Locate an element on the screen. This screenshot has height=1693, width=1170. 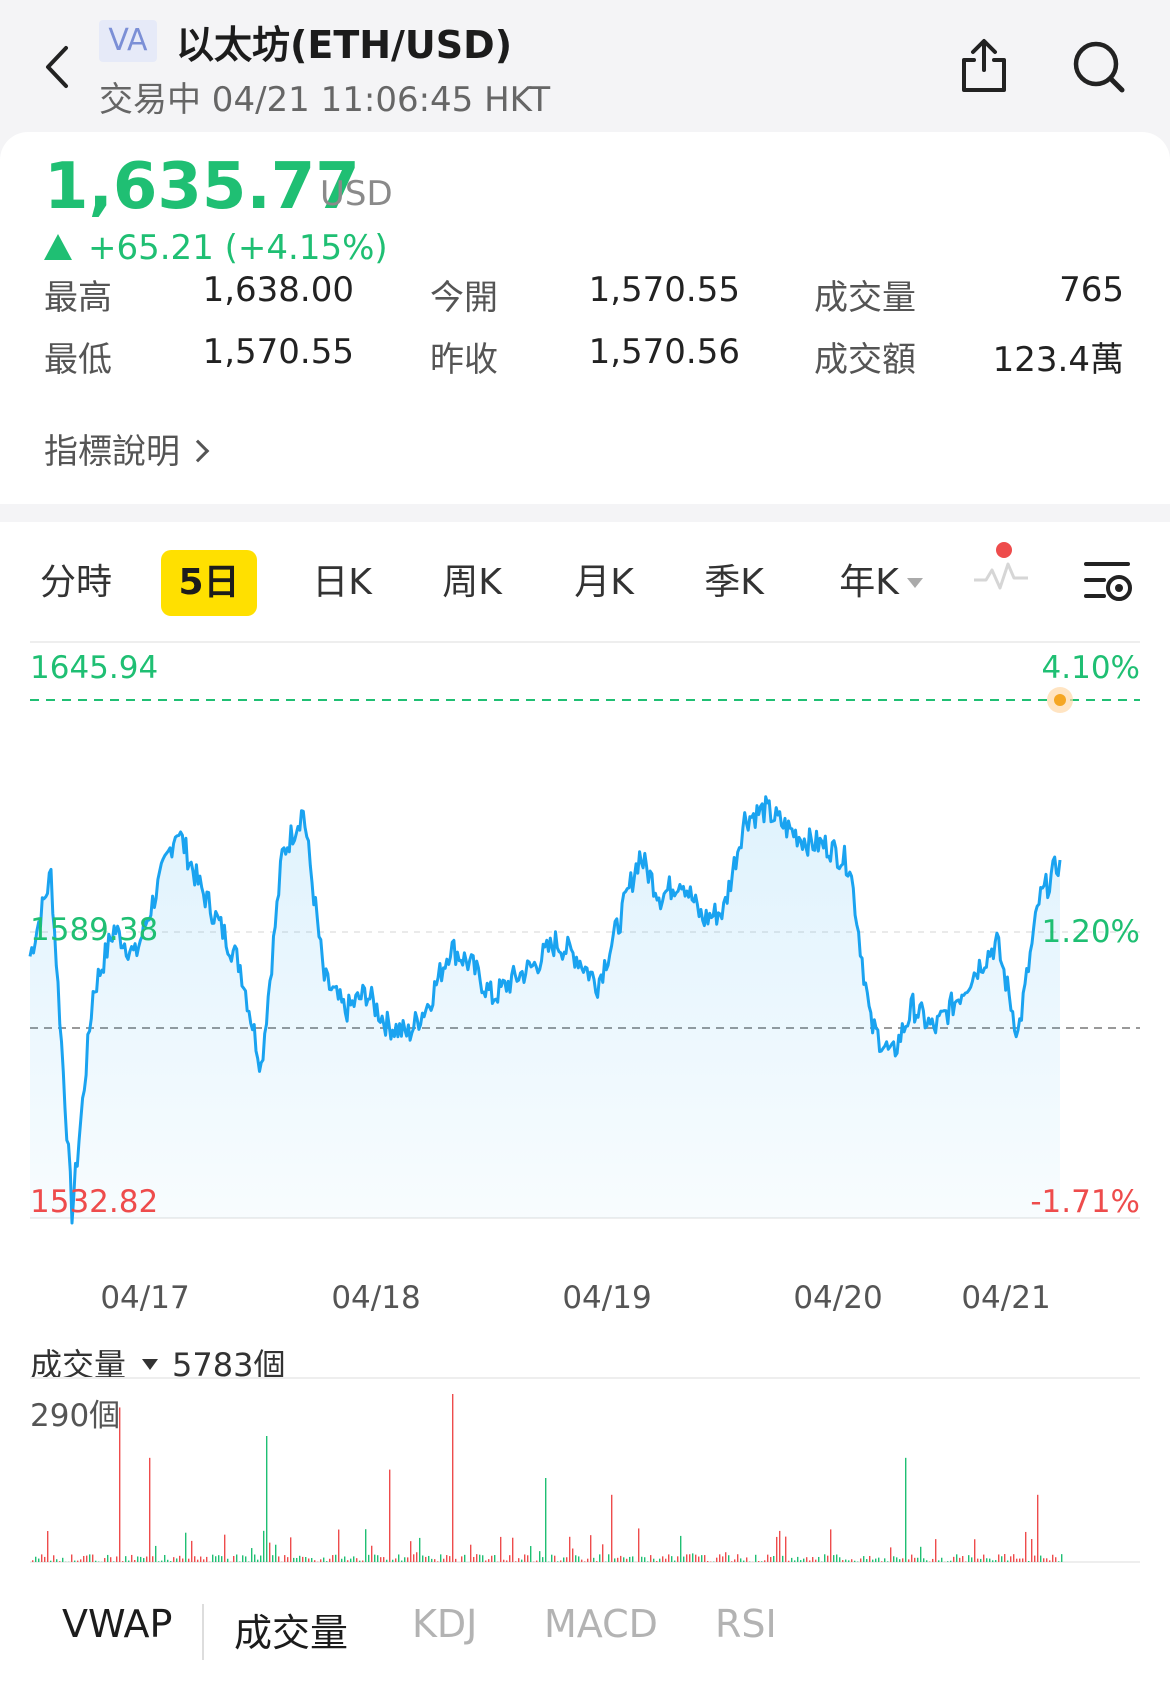
indicator-explanation-link: 指標說明 is located at coordinates (127, 448).